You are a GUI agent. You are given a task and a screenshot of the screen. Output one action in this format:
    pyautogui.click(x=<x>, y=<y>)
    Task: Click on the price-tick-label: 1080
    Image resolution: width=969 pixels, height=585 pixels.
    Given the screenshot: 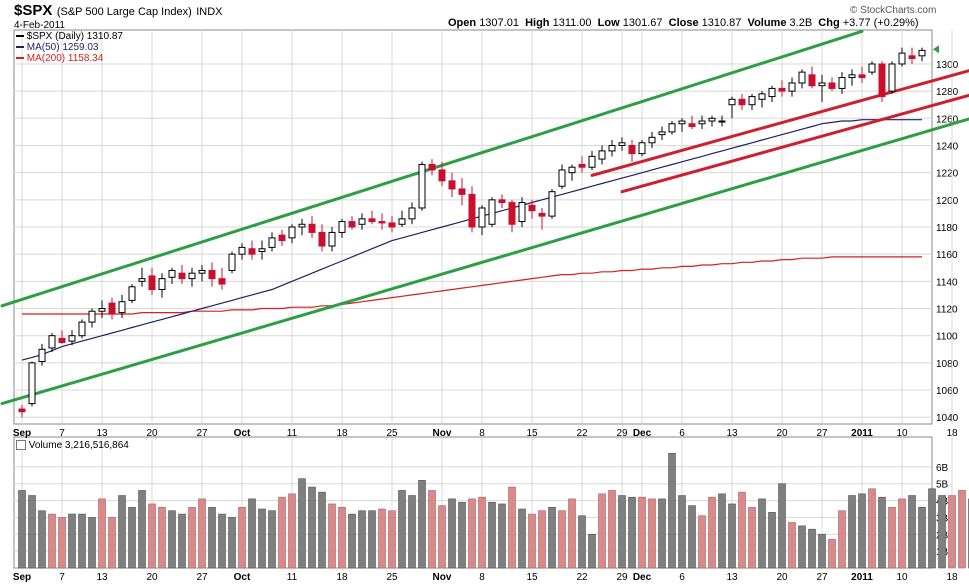 What is the action you would take?
    pyautogui.click(x=947, y=364)
    